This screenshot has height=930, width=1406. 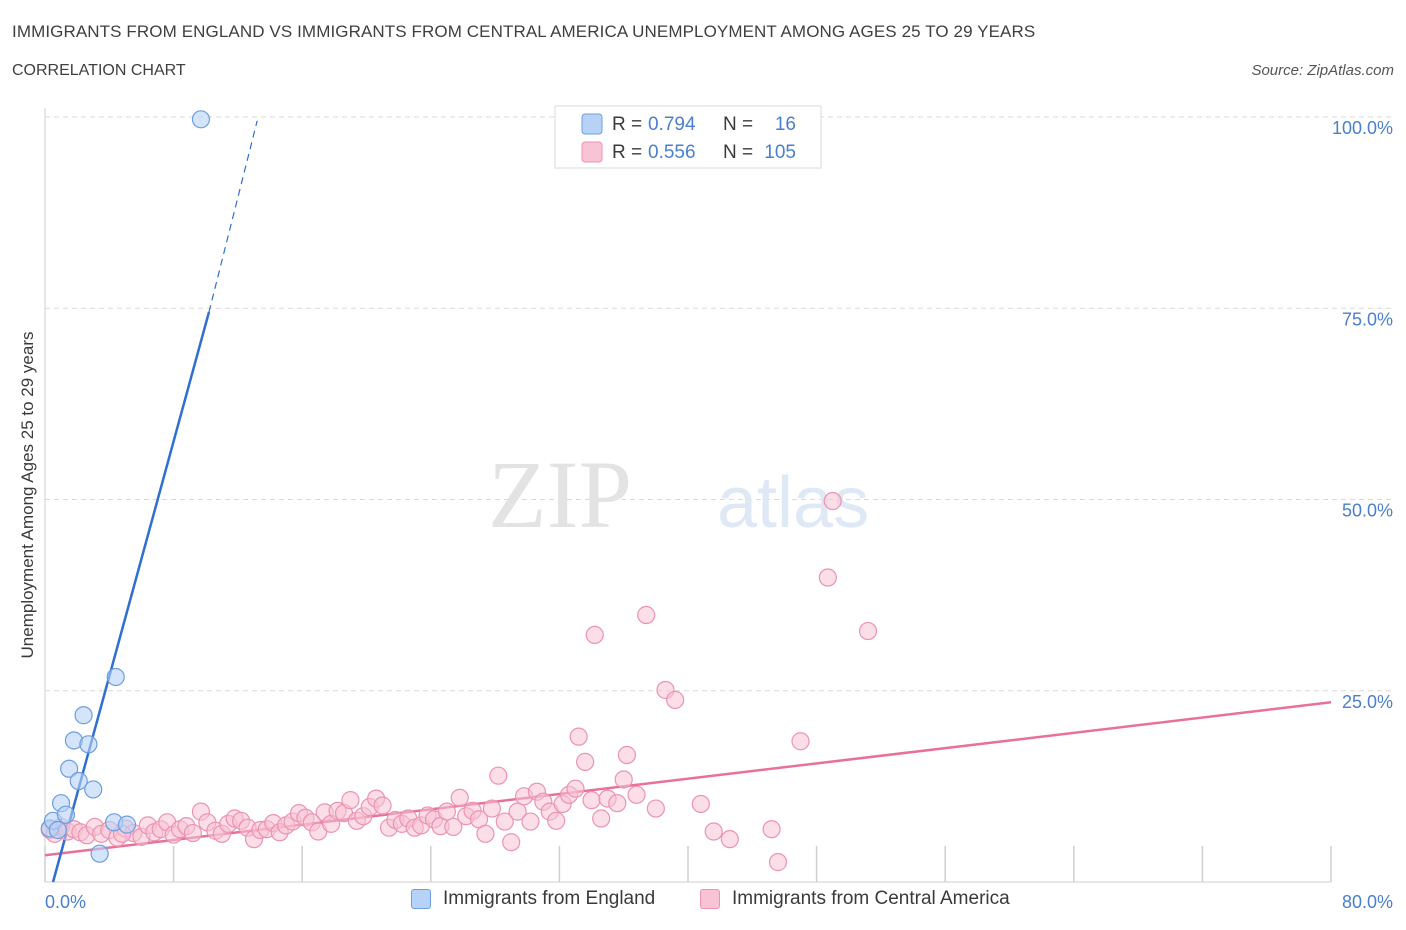 What do you see at coordinates (678, 494) in the screenshot?
I see `watermark: ZIP atlas` at bounding box center [678, 494].